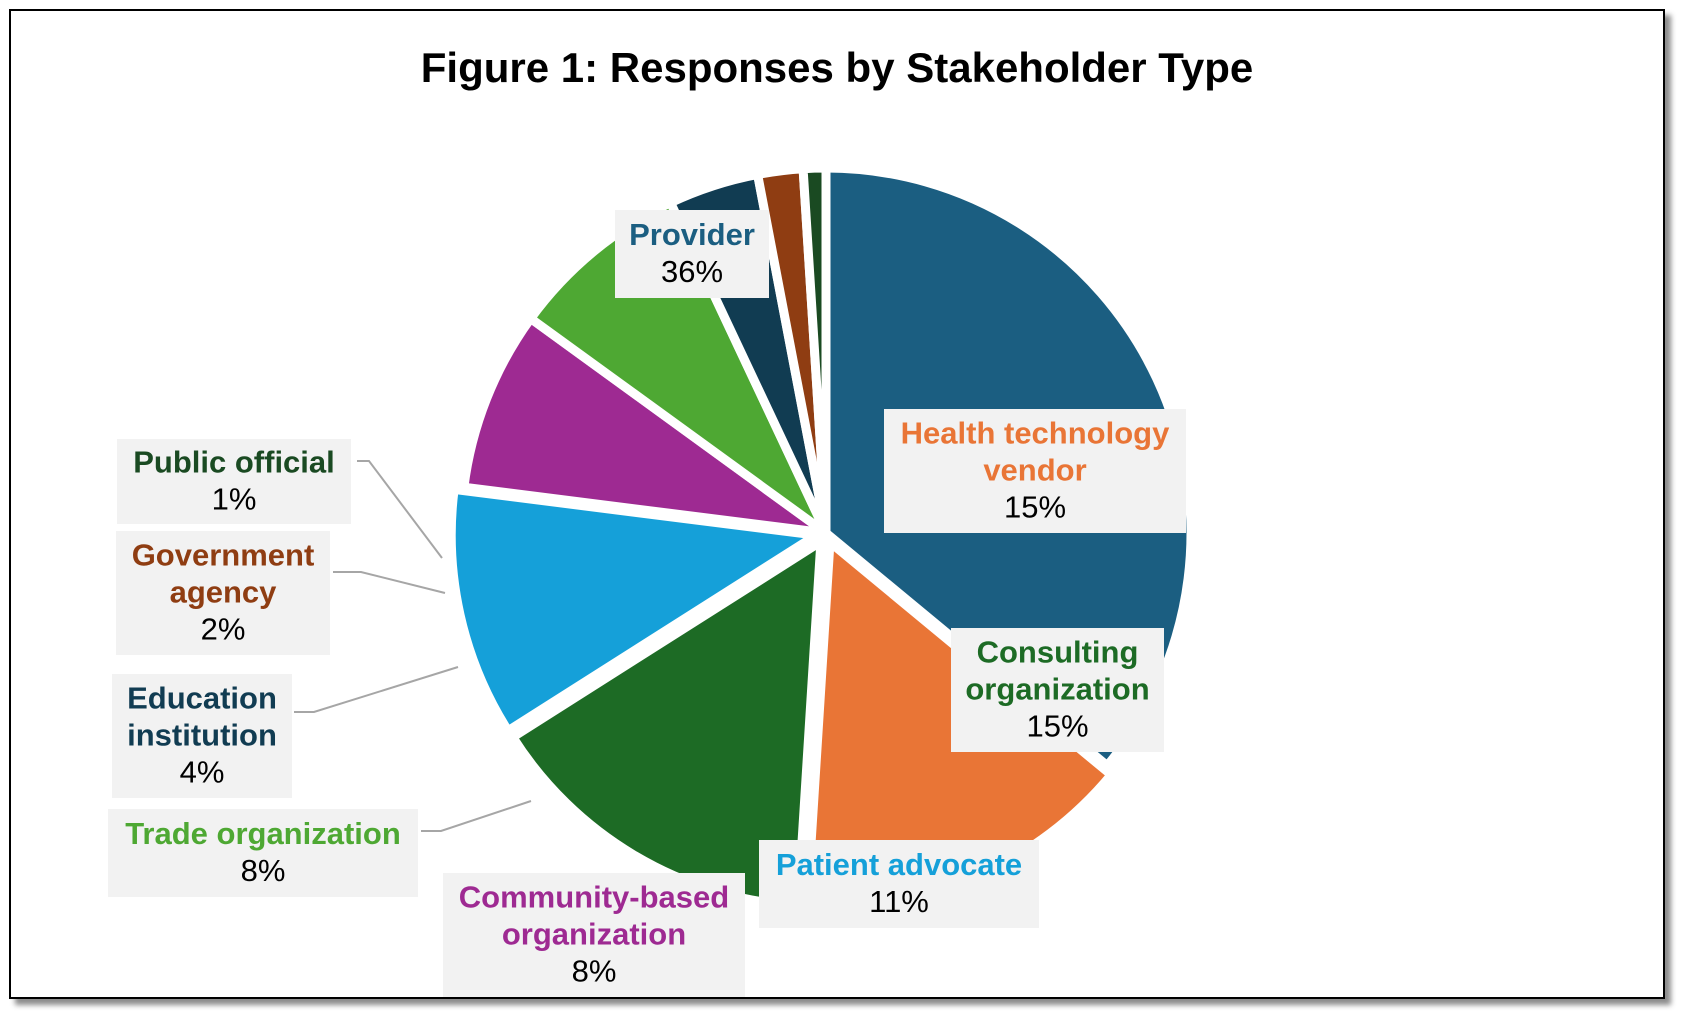 This screenshot has height=1028, width=1688. What do you see at coordinates (400, 509) in the screenshot?
I see `leader-line-public-official` at bounding box center [400, 509].